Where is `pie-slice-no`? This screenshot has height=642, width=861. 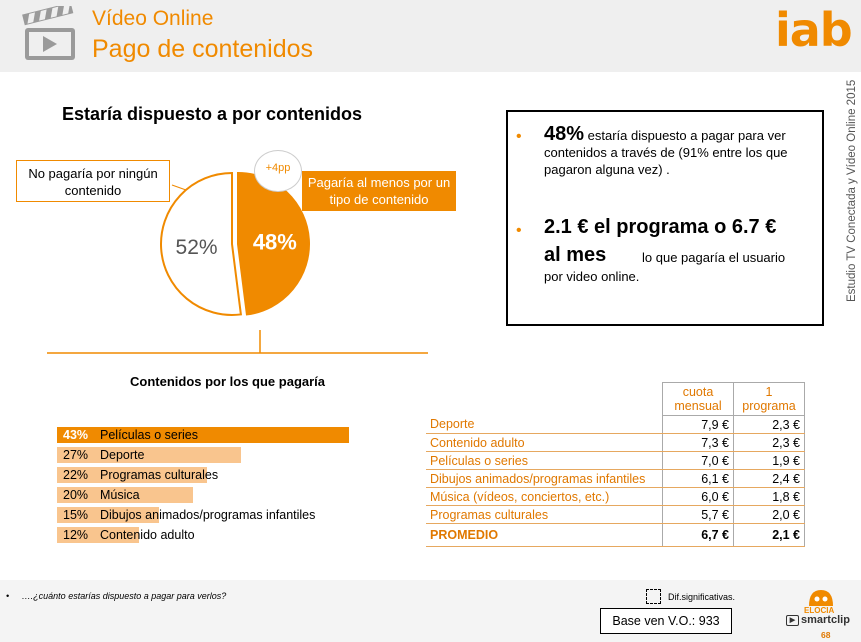 pie-slice-no is located at coordinates (201, 243).